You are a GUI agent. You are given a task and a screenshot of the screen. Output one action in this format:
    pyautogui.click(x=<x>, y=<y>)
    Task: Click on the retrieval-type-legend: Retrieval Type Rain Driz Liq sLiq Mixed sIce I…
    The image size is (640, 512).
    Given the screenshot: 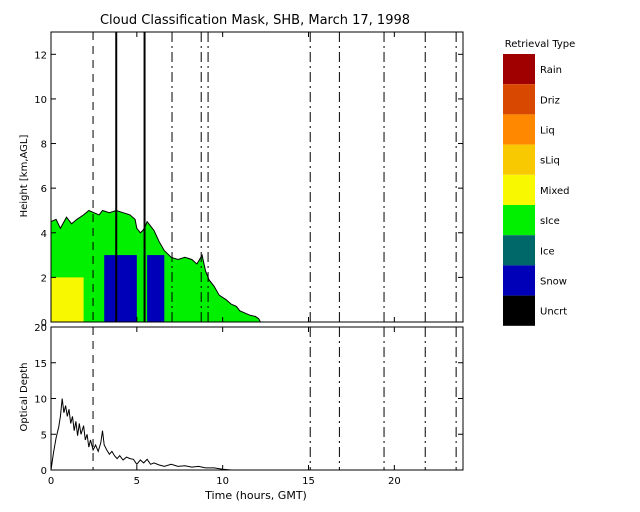 What is the action you would take?
    pyautogui.click(x=539, y=182)
    